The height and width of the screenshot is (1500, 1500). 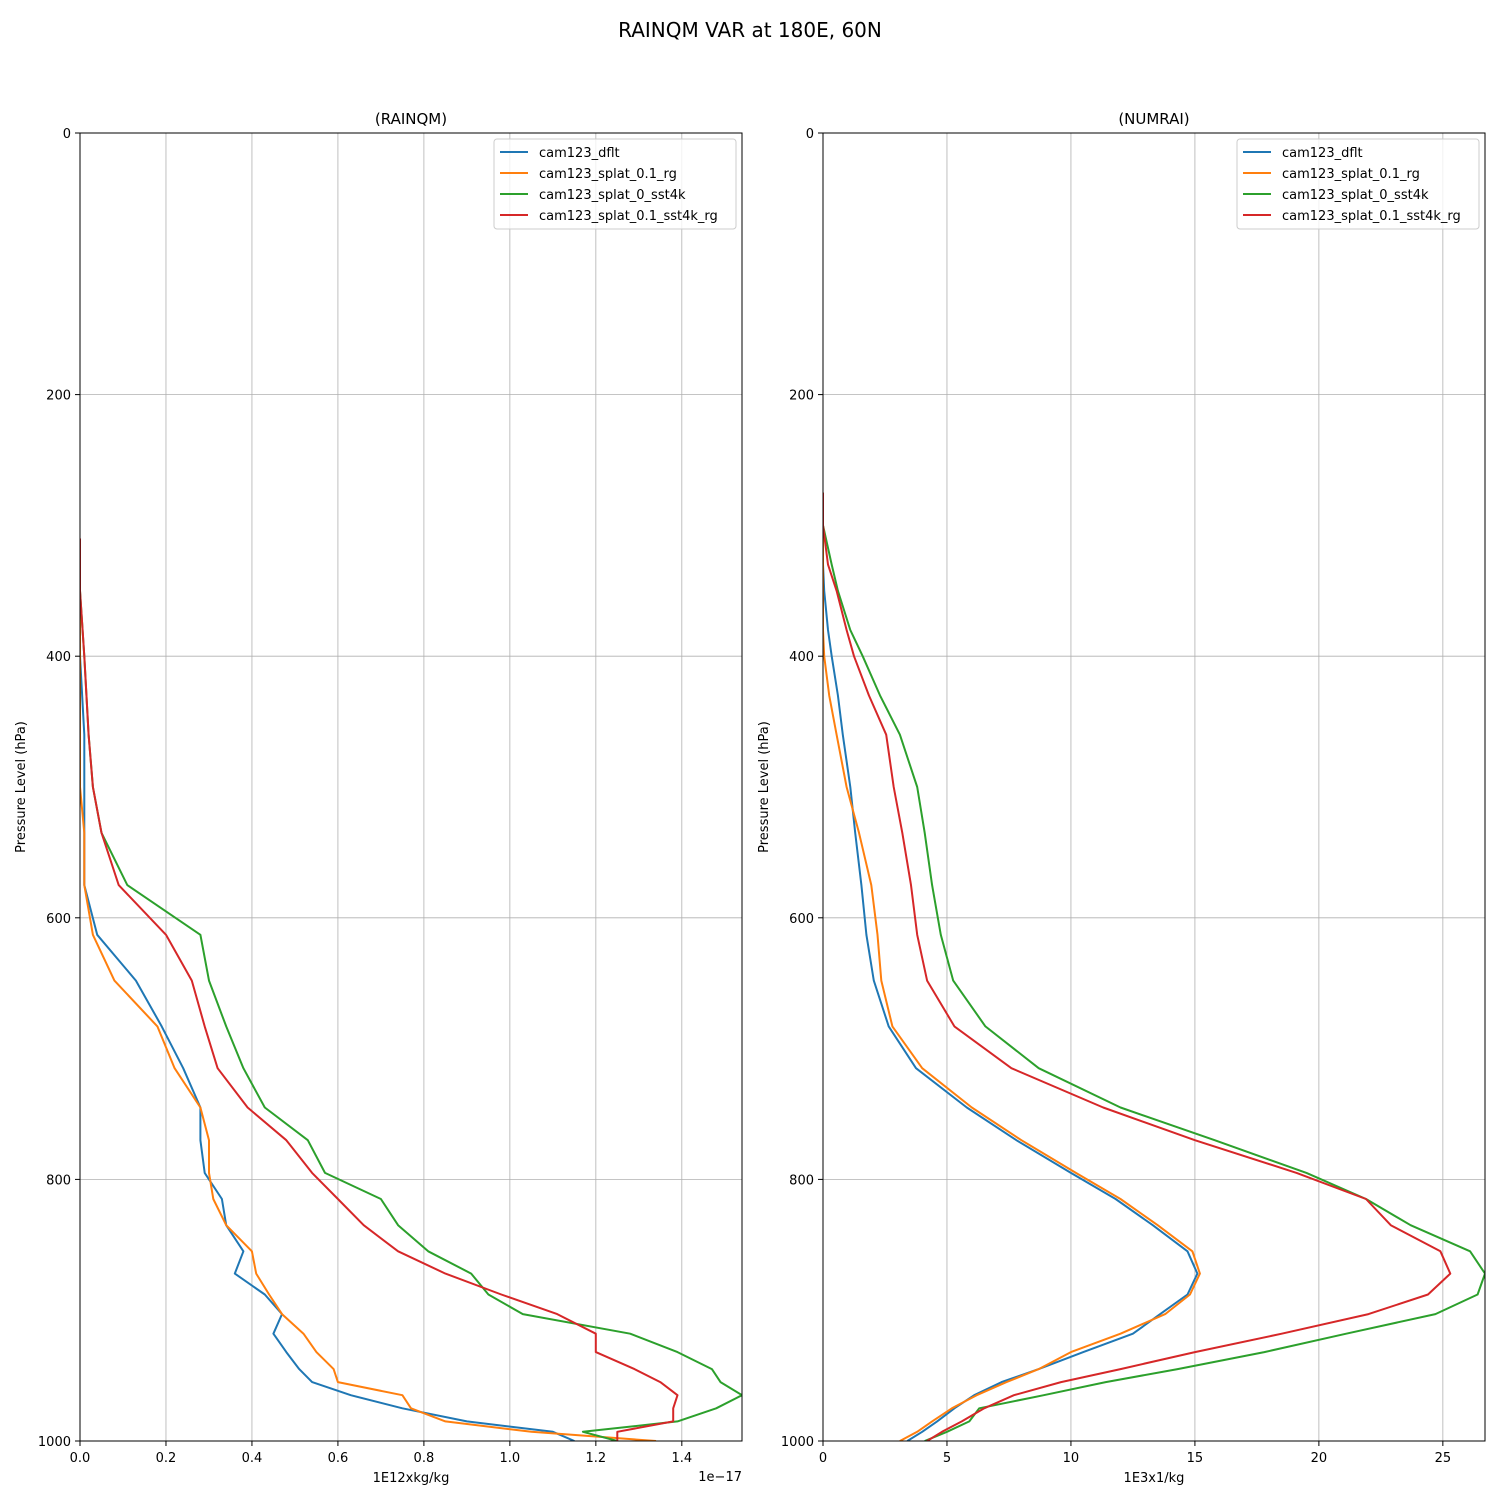 What do you see at coordinates (1154, 1478) in the screenshot?
I see `x-axis-label: 1E3x1/kg` at bounding box center [1154, 1478].